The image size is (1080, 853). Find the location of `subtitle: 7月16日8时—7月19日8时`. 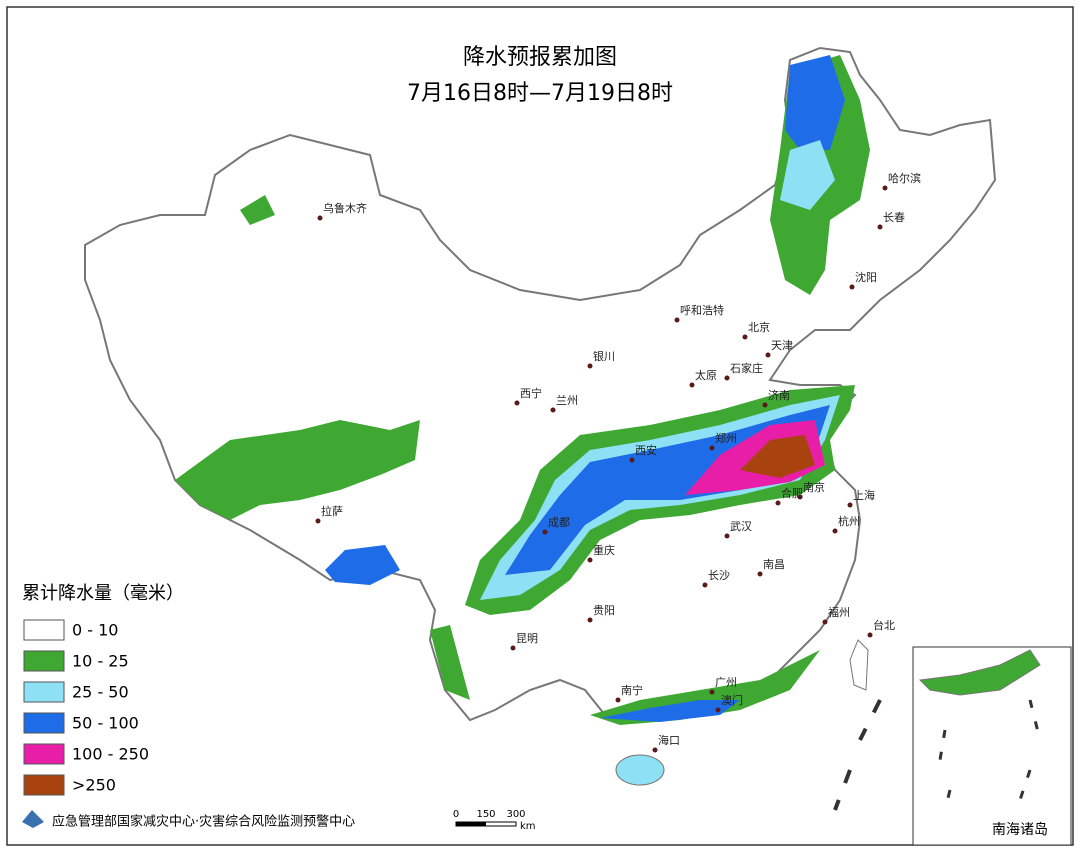

subtitle: 7月16日8时—7月19日8时 is located at coordinates (540, 93).